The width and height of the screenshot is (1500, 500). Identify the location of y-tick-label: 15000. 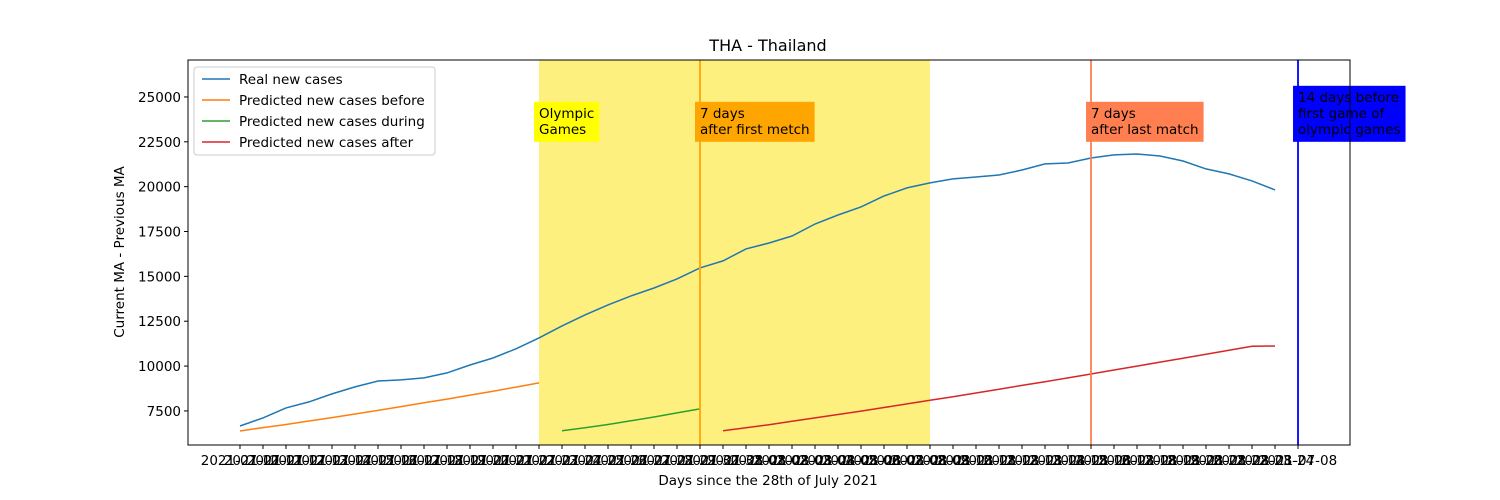
(159, 277).